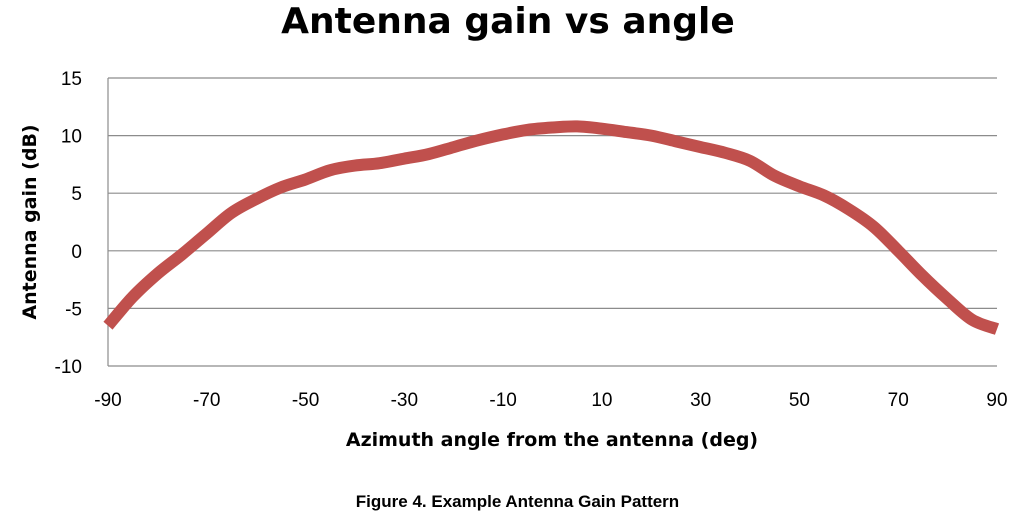  What do you see at coordinates (550, 400) in the screenshot?
I see `x-axis-ticks: -90 -70 -50 -30 -10 10 30 50 70 90` at bounding box center [550, 400].